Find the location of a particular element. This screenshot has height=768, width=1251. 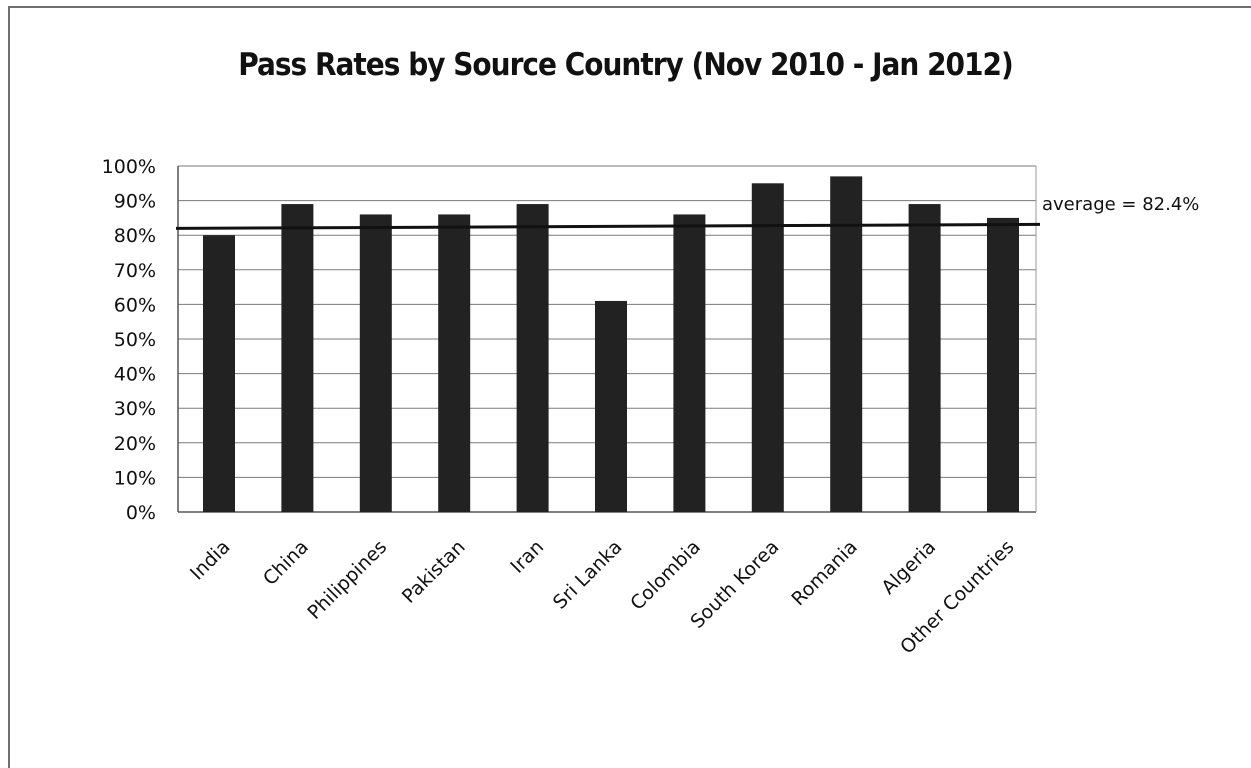

x-tick-label: Pakistan is located at coordinates (434, 572).